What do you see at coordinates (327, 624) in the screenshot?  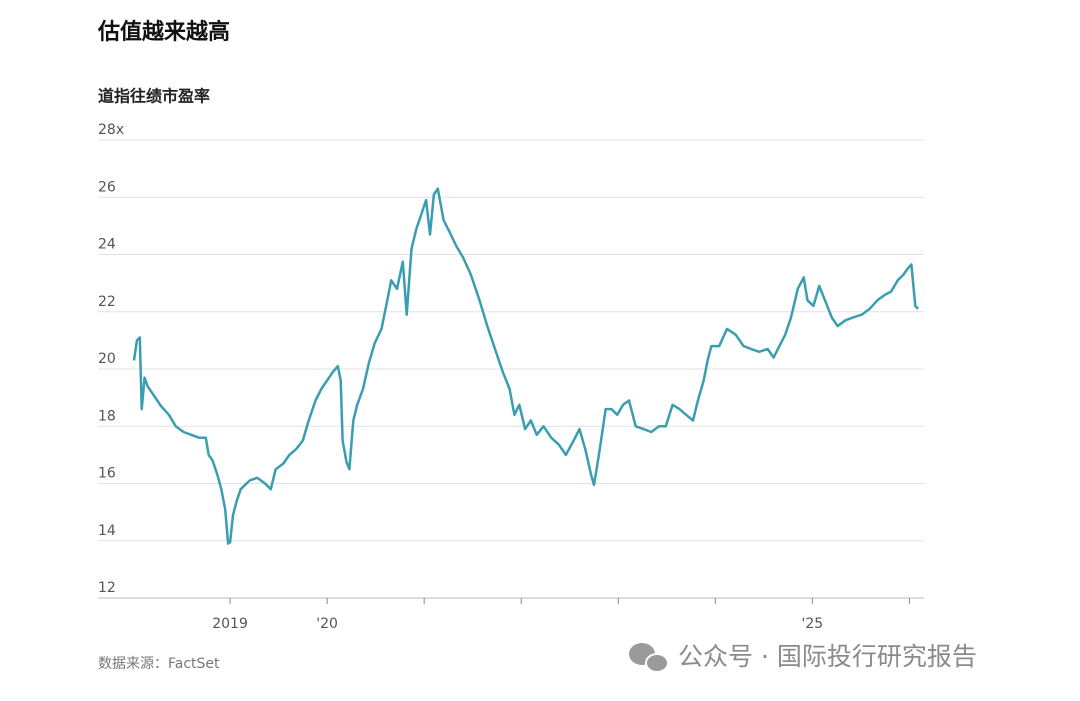 I see `x-tick-label: '20` at bounding box center [327, 624].